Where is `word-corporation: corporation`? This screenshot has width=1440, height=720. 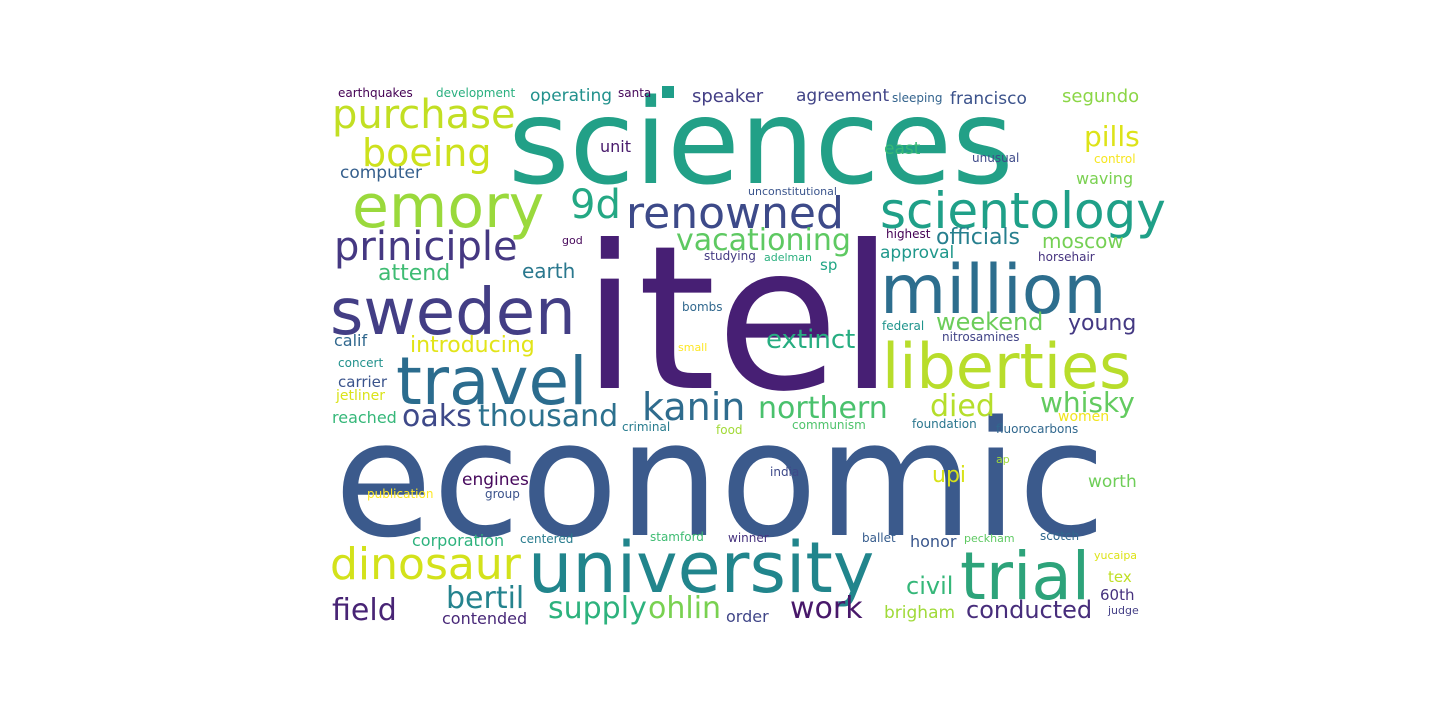
word-corporation: corporation is located at coordinates (458, 540).